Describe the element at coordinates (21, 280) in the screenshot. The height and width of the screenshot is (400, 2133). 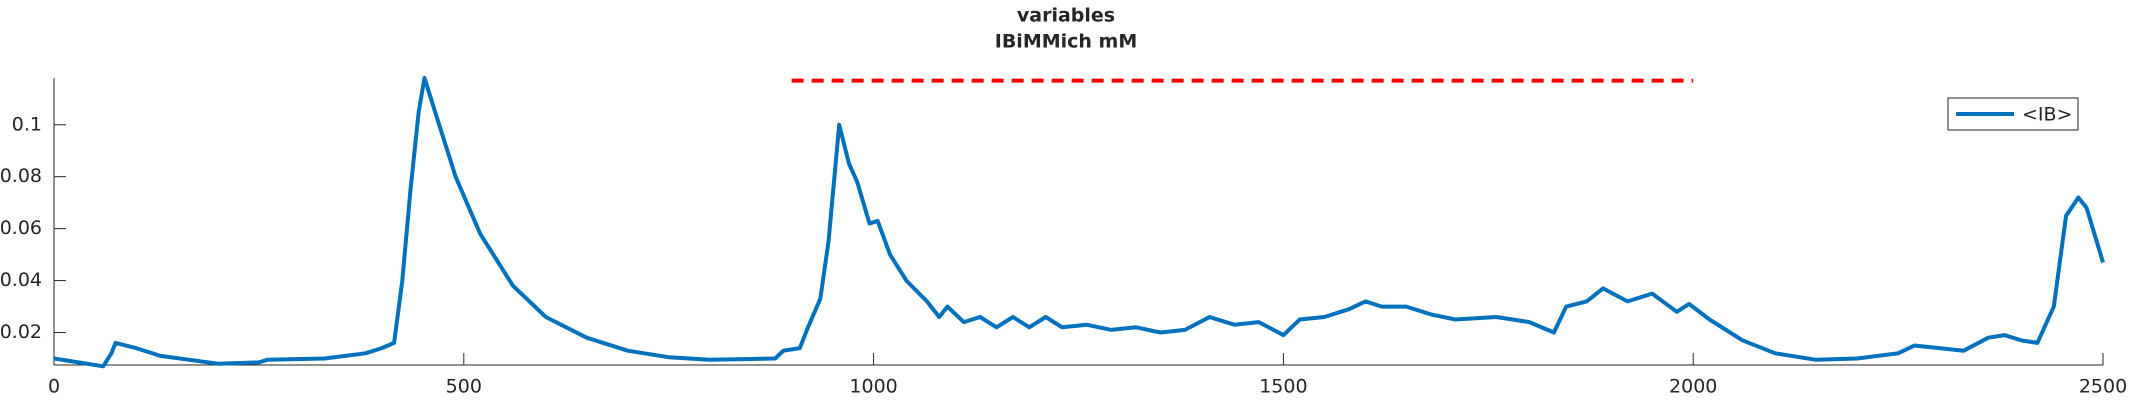
I see `y-tick-label: 0.04` at that location.